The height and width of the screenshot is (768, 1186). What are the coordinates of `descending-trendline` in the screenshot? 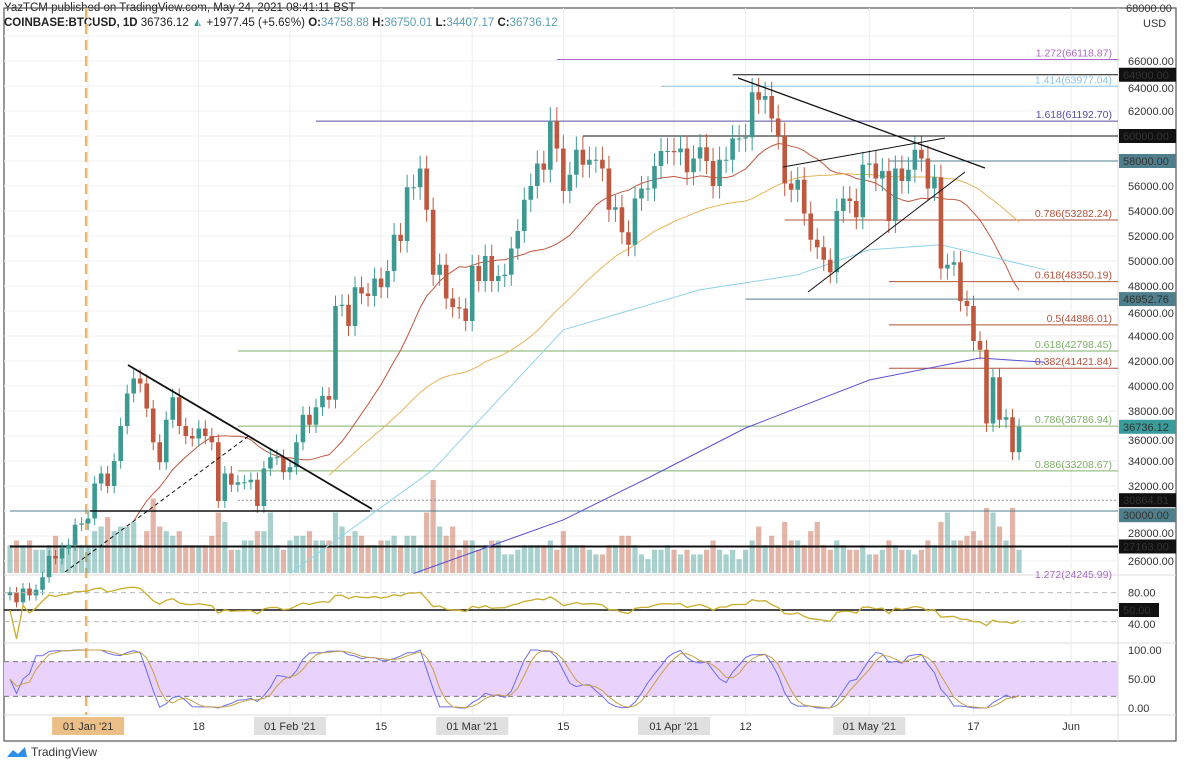 It's located at (250, 437).